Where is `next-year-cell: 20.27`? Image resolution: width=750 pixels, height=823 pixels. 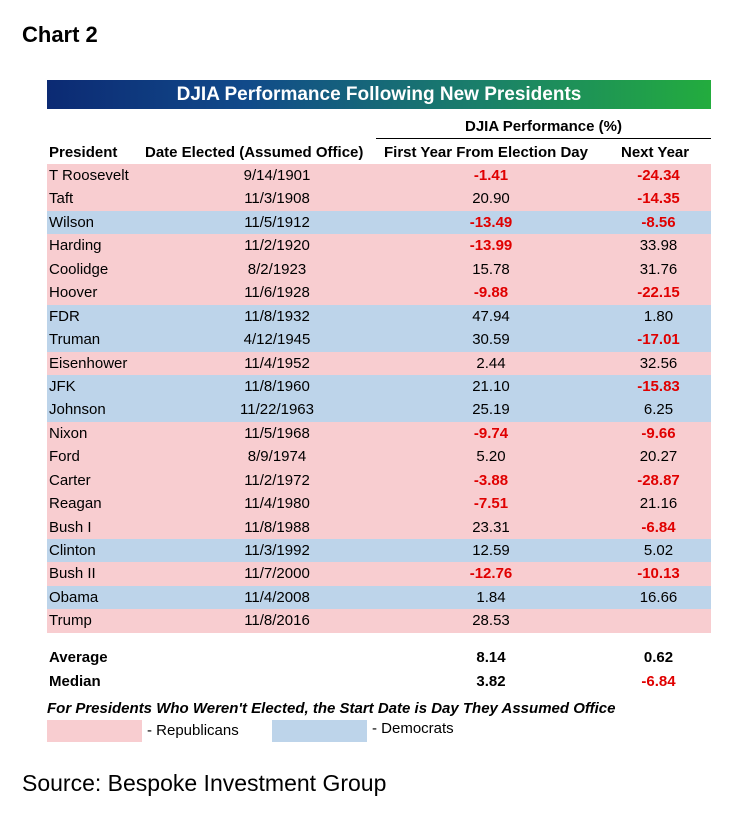
next-year-cell: 20.27 is located at coordinates (658, 457).